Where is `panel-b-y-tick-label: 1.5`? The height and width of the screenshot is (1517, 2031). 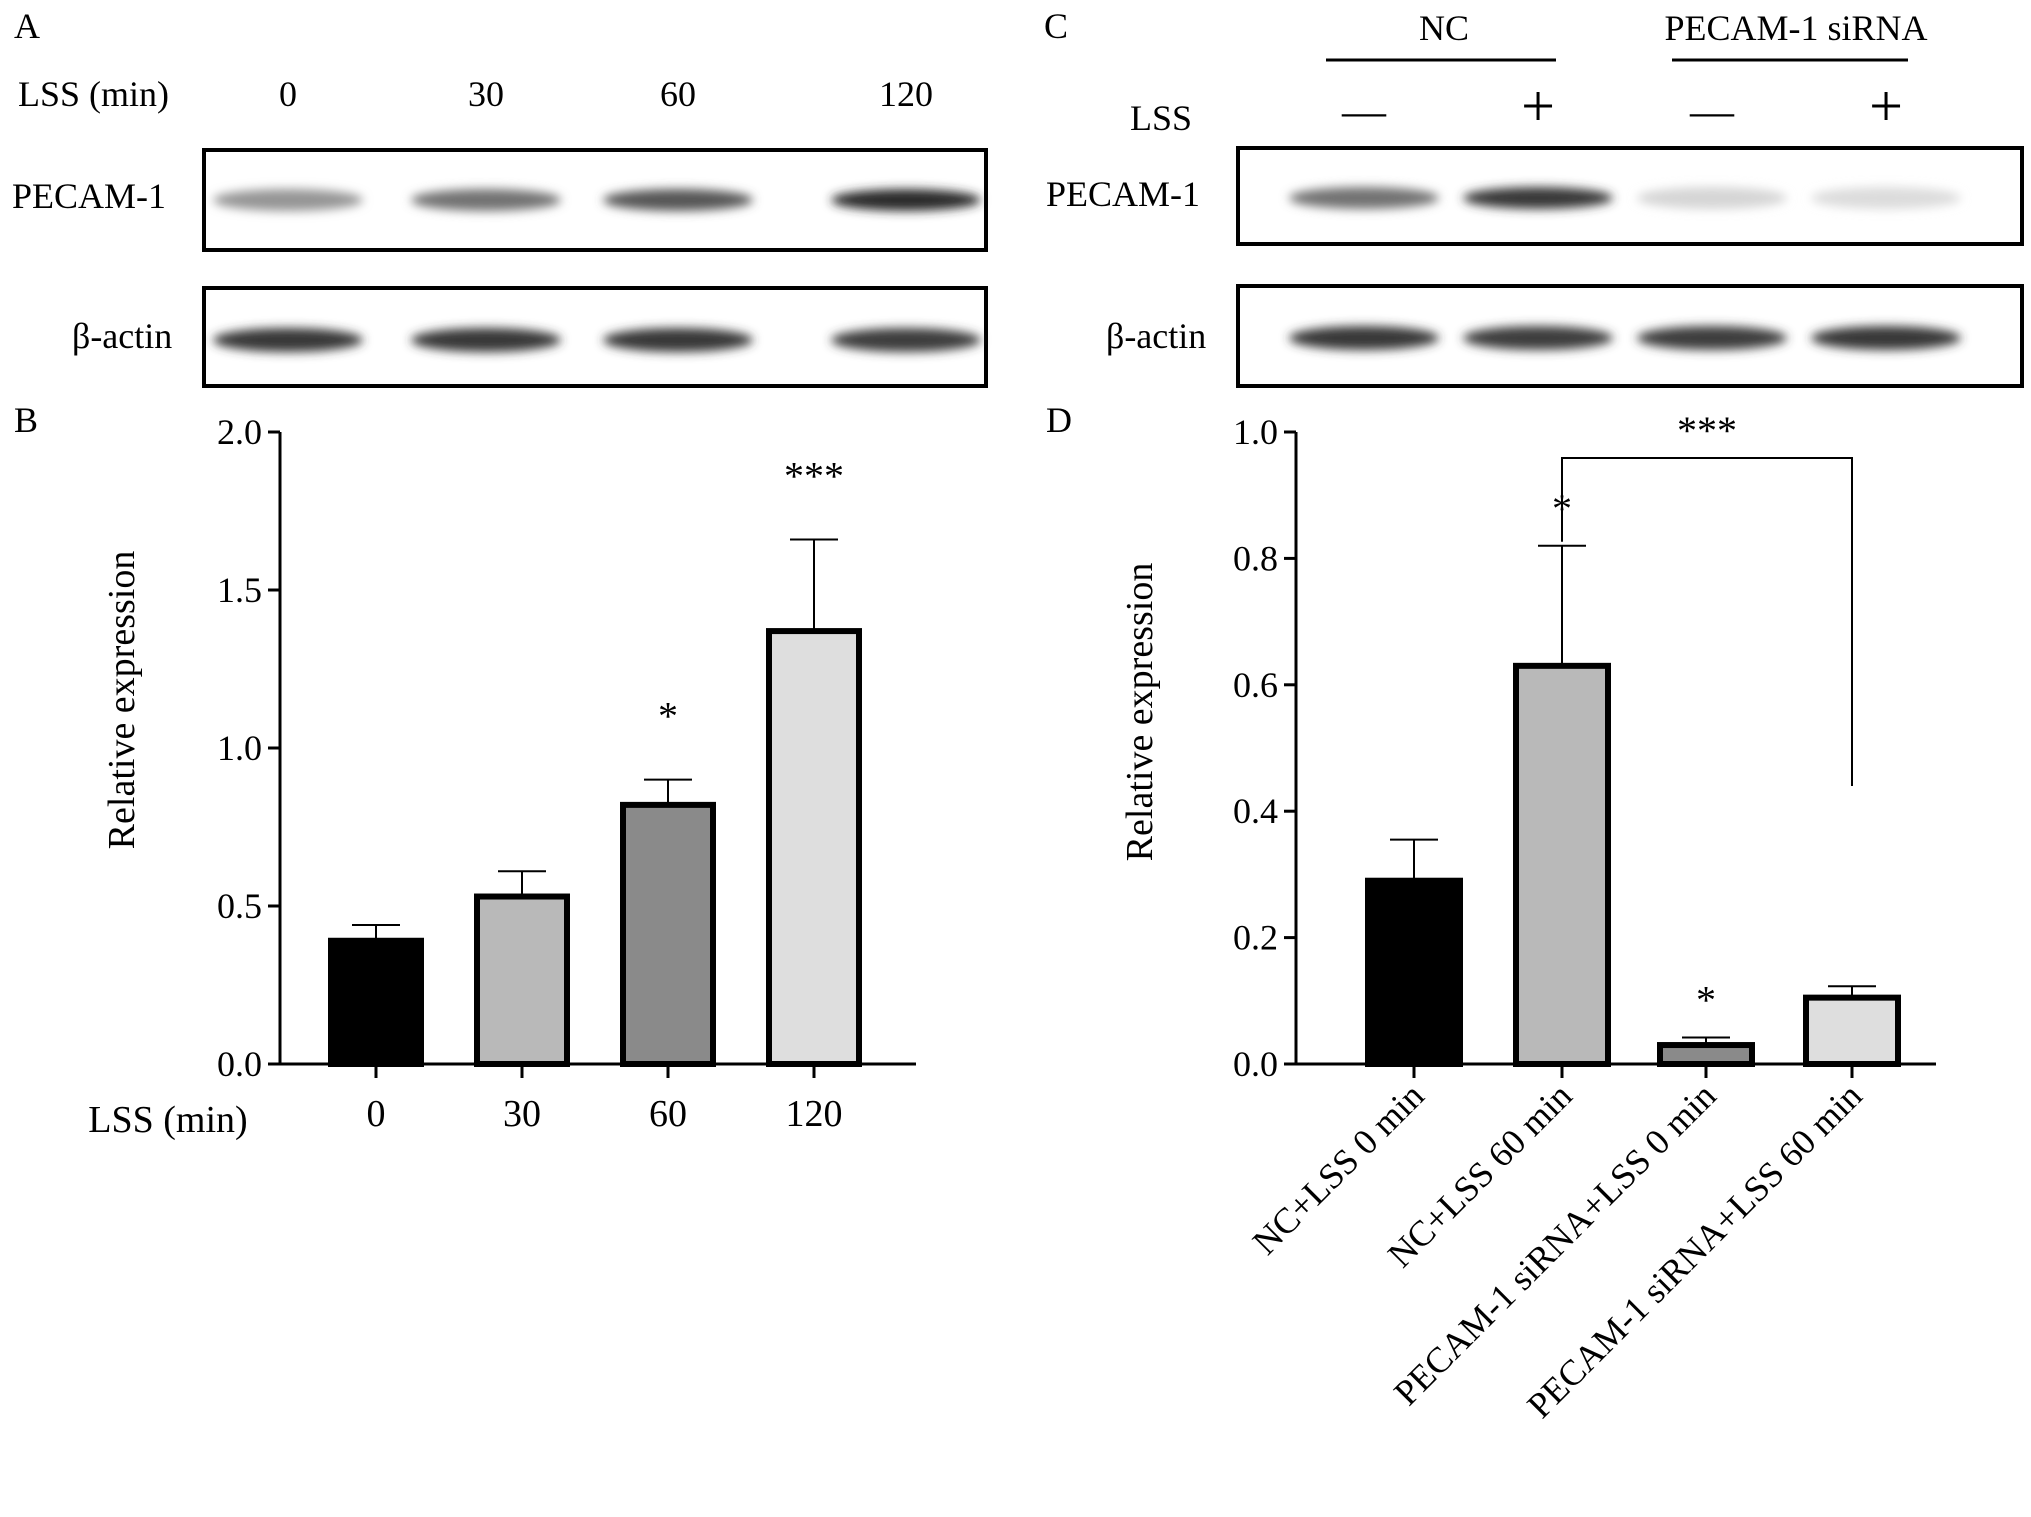 panel-b-y-tick-label: 1.5 is located at coordinates (239, 590).